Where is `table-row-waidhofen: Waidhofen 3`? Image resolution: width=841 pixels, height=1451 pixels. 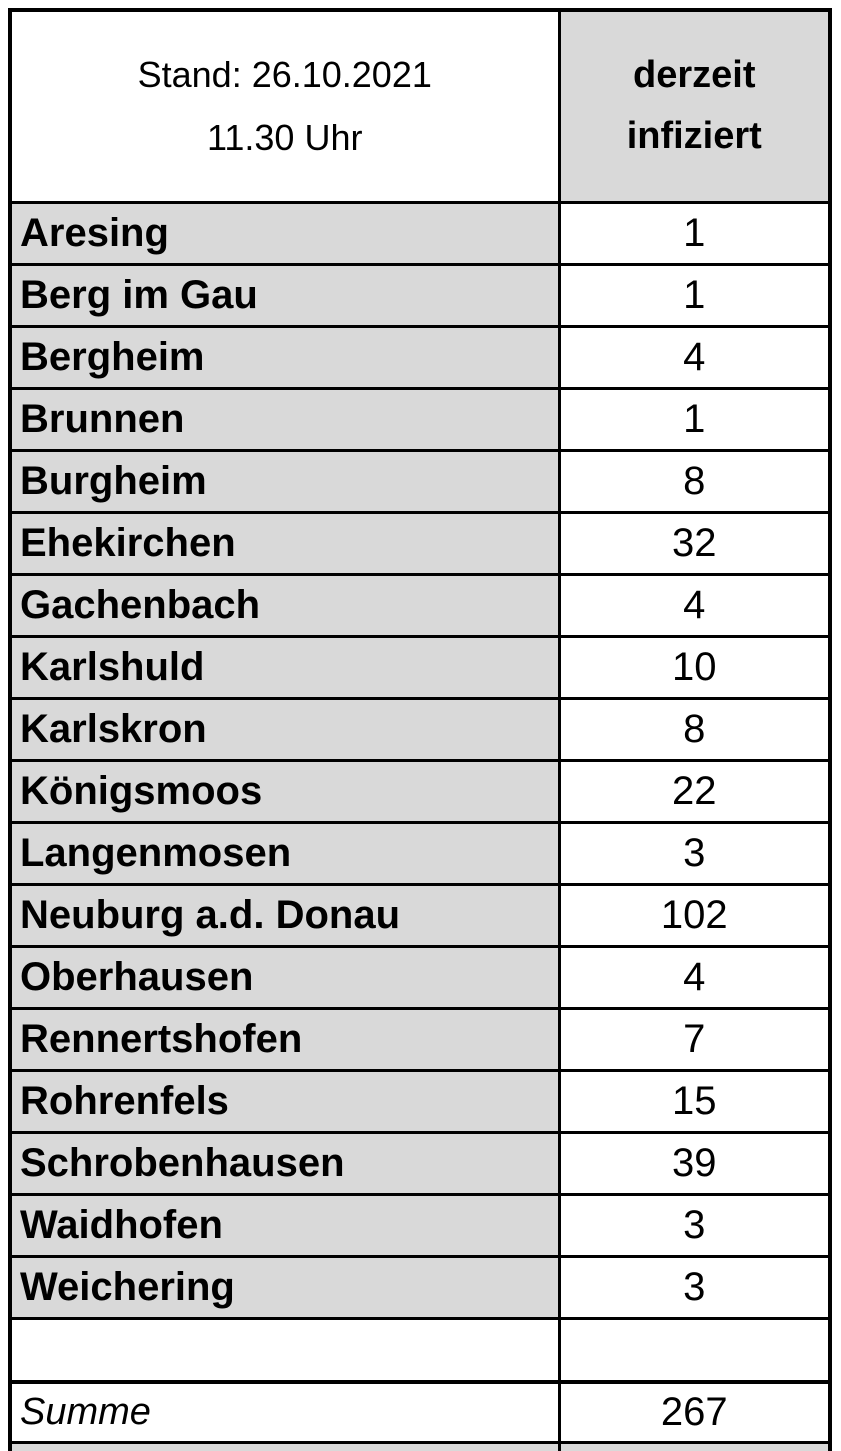
table-row-waidhofen: Waidhofen 3 is located at coordinates (420, 1225).